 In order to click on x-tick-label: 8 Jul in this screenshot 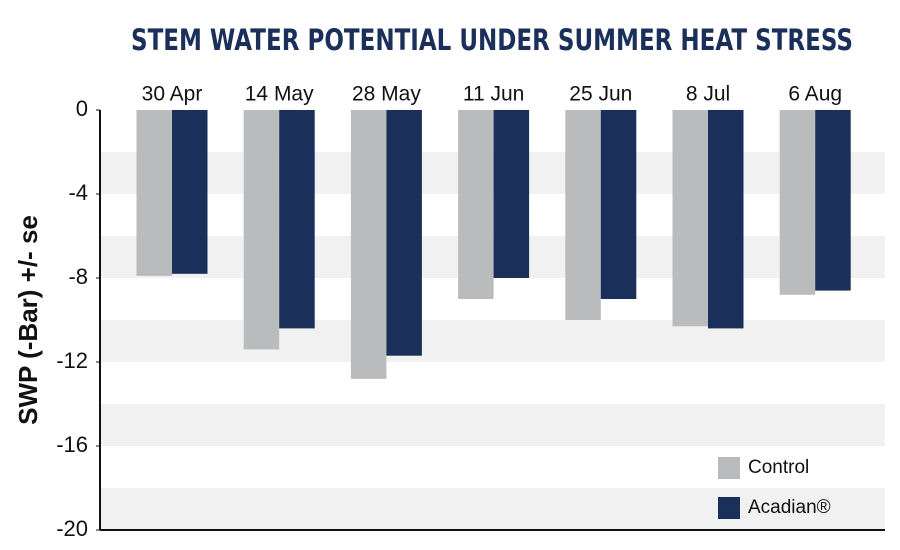, I will do `click(708, 94)`.